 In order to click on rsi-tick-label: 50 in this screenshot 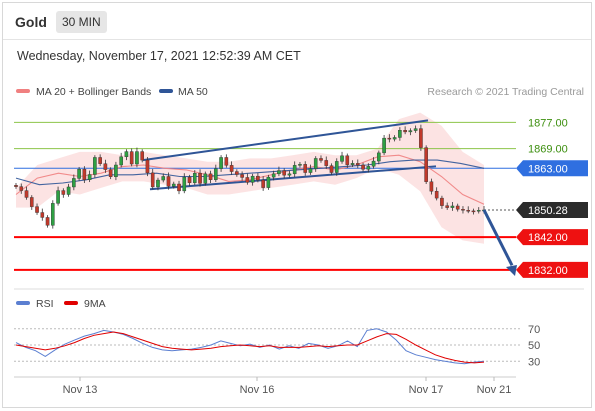, I will do `click(534, 346)`.